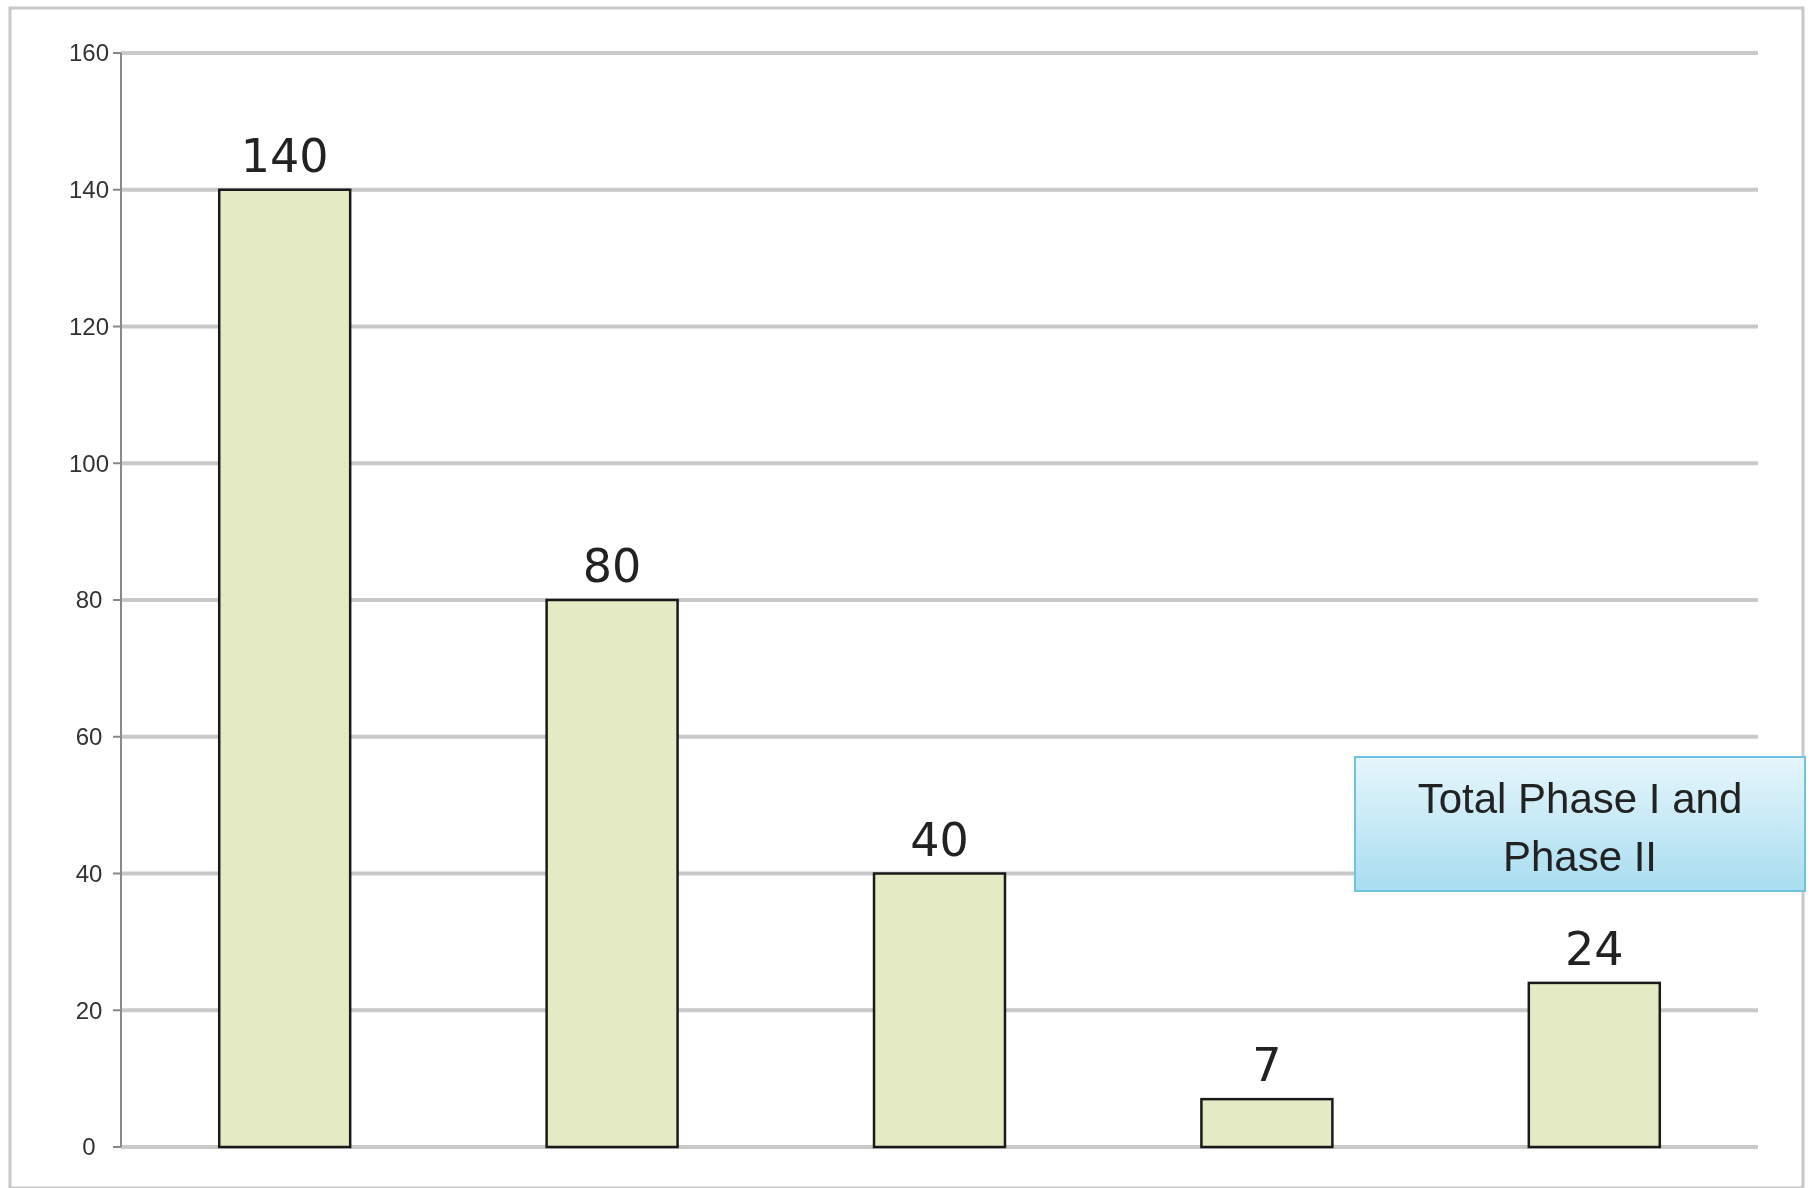 The height and width of the screenshot is (1188, 1811). Describe the element at coordinates (1580, 827) in the screenshot. I see `annotation: Total Phase I and Phase II` at that location.